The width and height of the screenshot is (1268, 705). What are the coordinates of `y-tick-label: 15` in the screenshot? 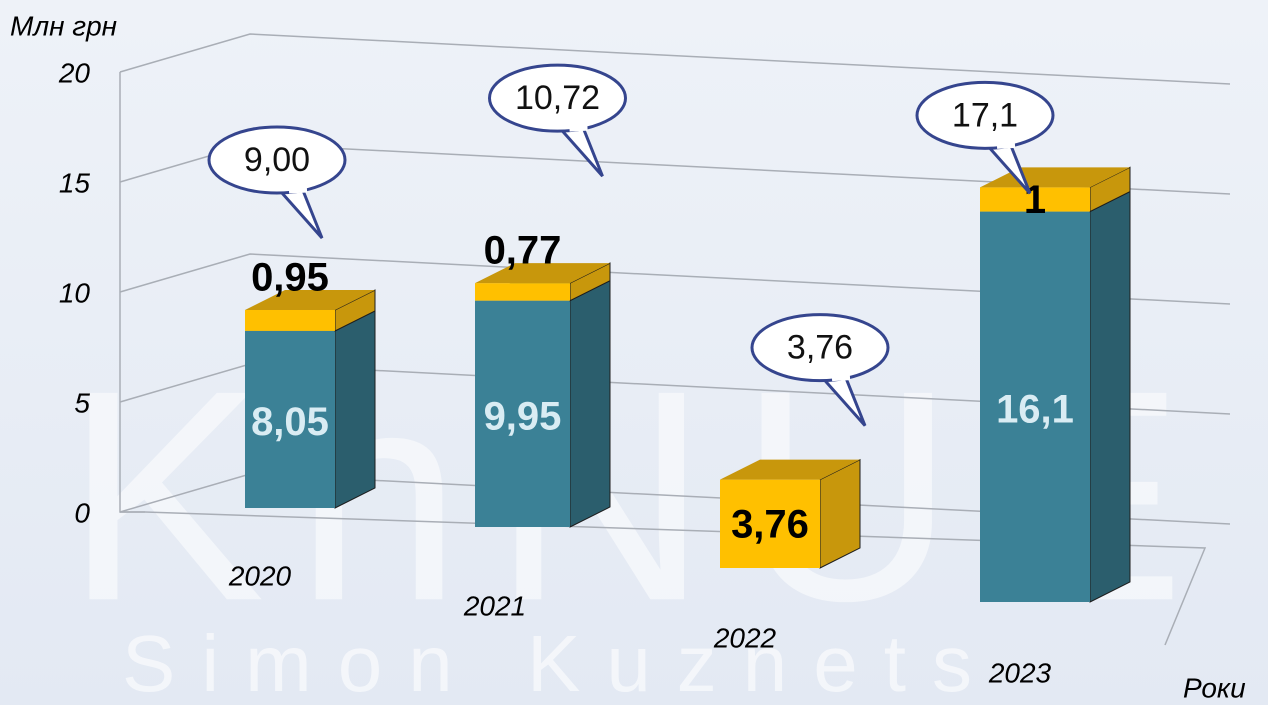 It's located at (75, 182).